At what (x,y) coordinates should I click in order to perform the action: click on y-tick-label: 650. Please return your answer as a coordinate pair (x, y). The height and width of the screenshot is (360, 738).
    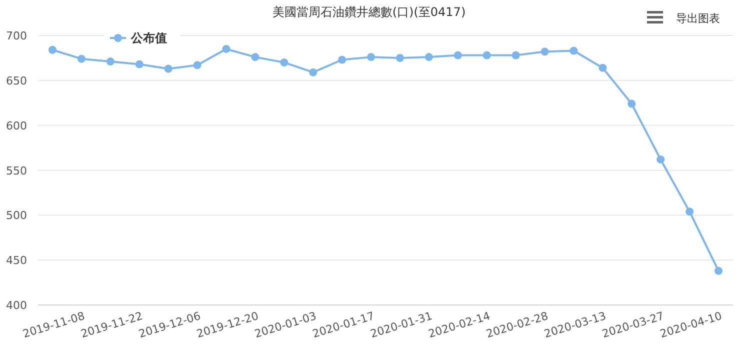
    Looking at the image, I should click on (16, 81).